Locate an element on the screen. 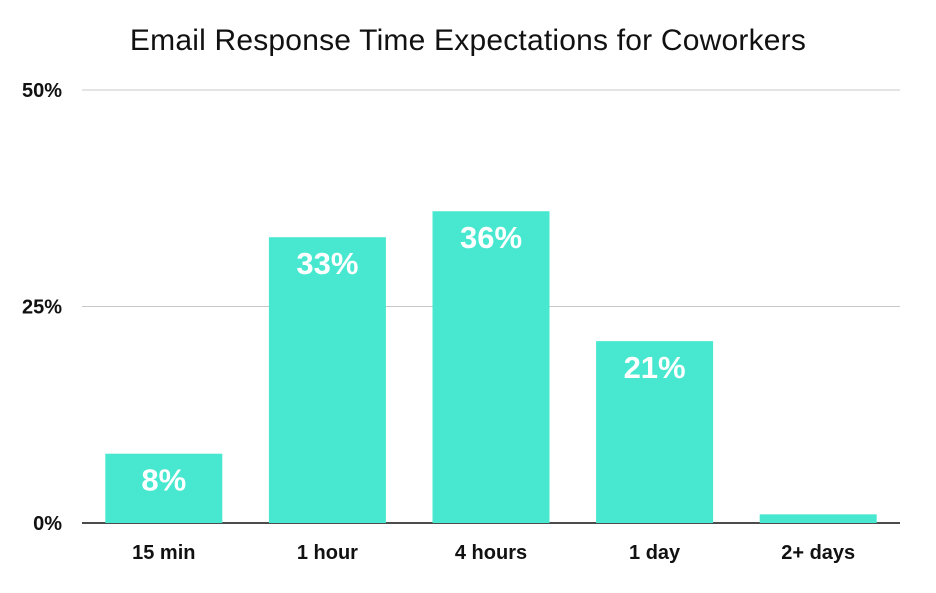 This screenshot has height=593, width=936. x-tick-label: 1 hour is located at coordinates (327, 553).